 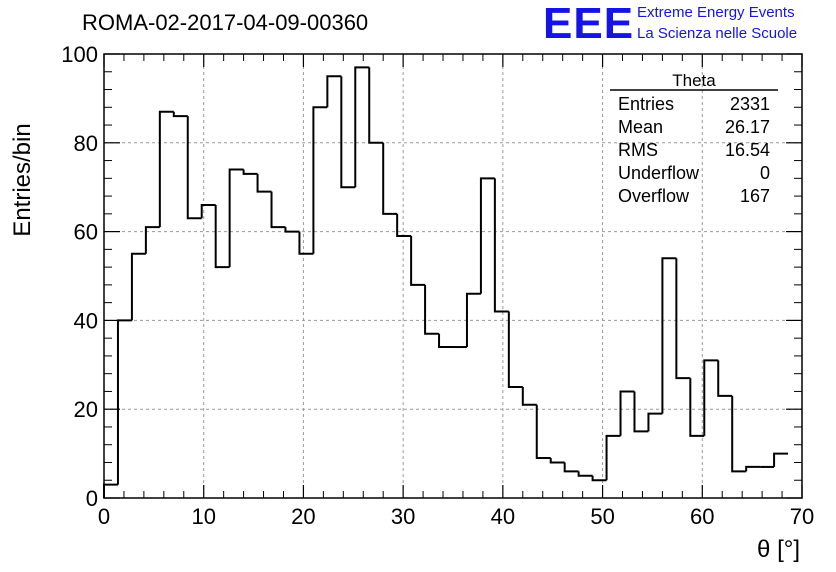 What do you see at coordinates (86, 232) in the screenshot?
I see `y-tick-label: 60` at bounding box center [86, 232].